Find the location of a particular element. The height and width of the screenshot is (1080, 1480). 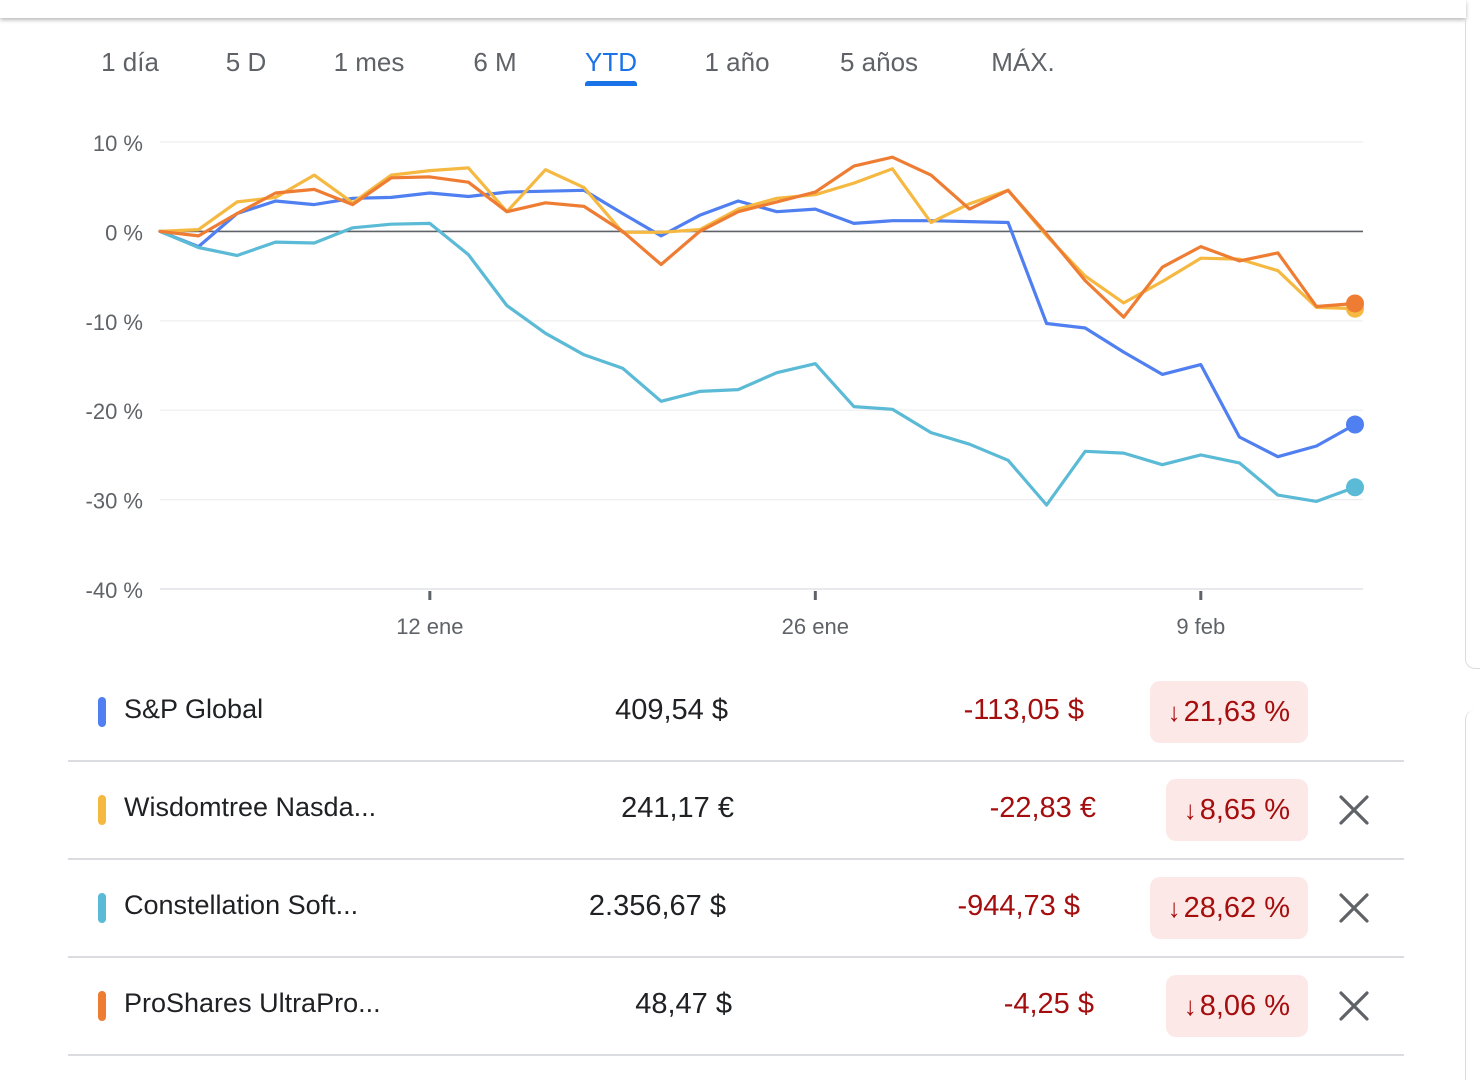

side-panel-edge is located at coordinates (1472, 343).